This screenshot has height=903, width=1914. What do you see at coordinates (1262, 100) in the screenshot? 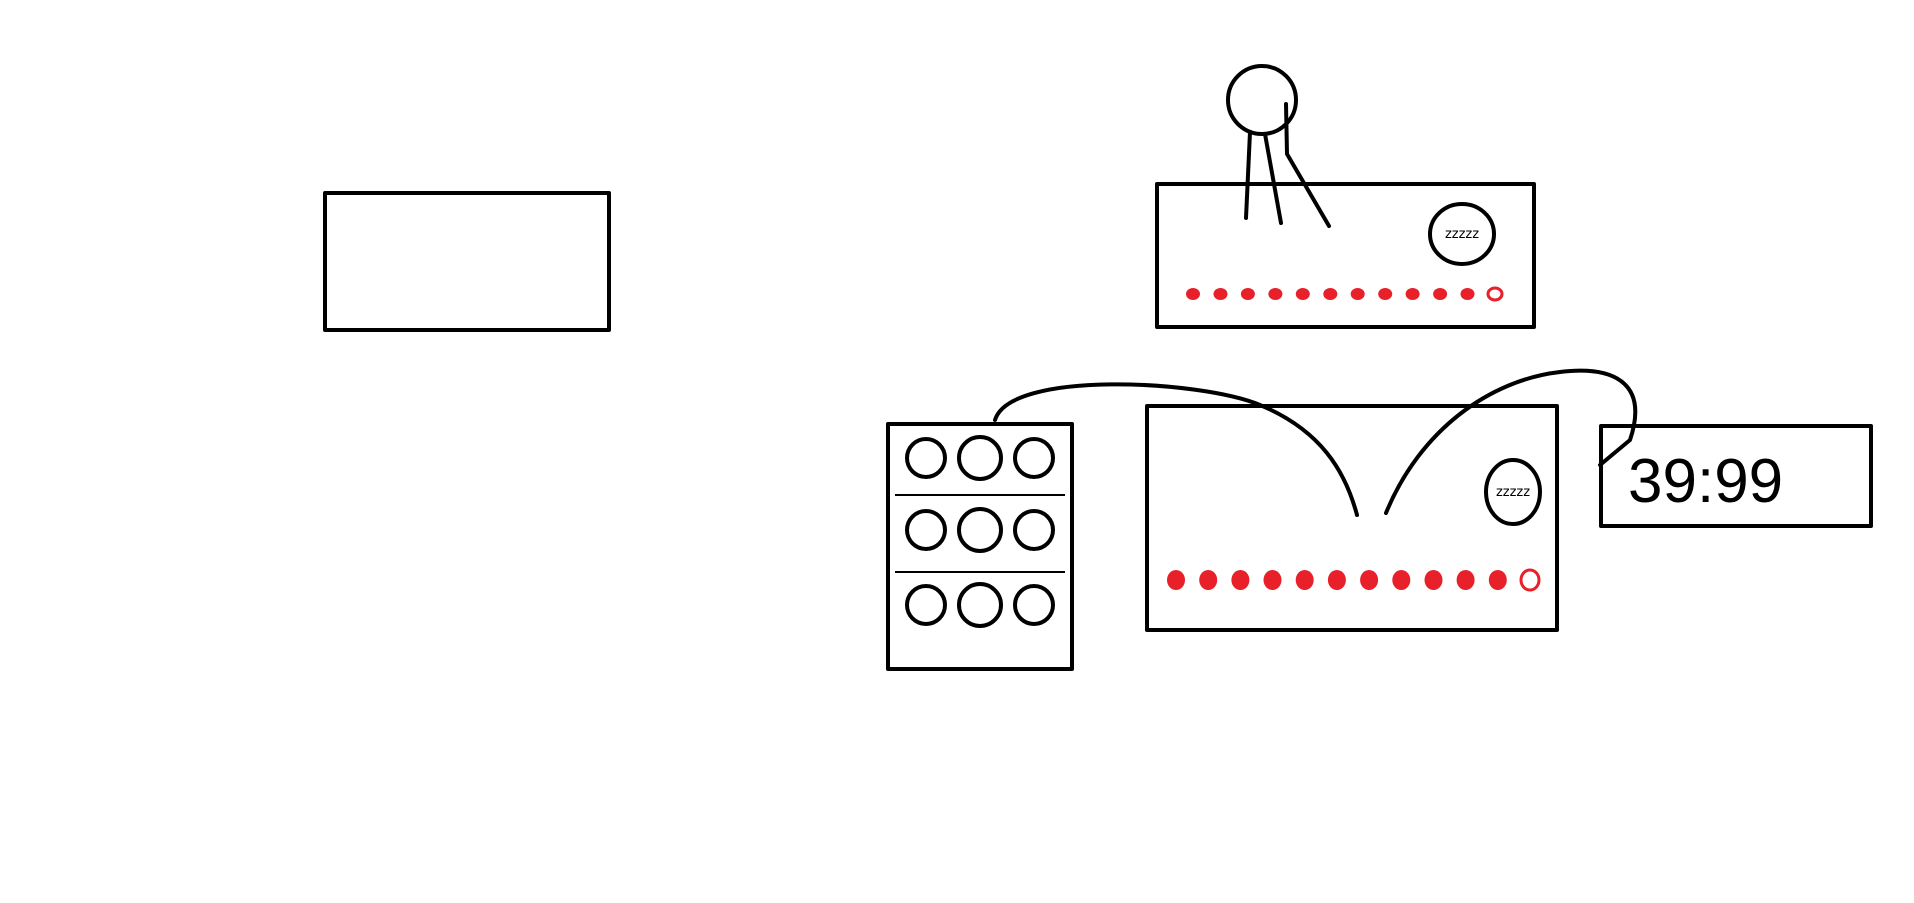
I see `sensor-head-ball` at bounding box center [1262, 100].